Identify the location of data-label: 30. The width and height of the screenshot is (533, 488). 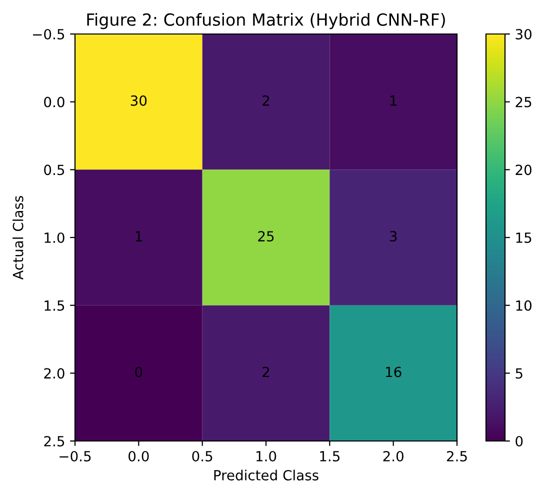
(138, 100).